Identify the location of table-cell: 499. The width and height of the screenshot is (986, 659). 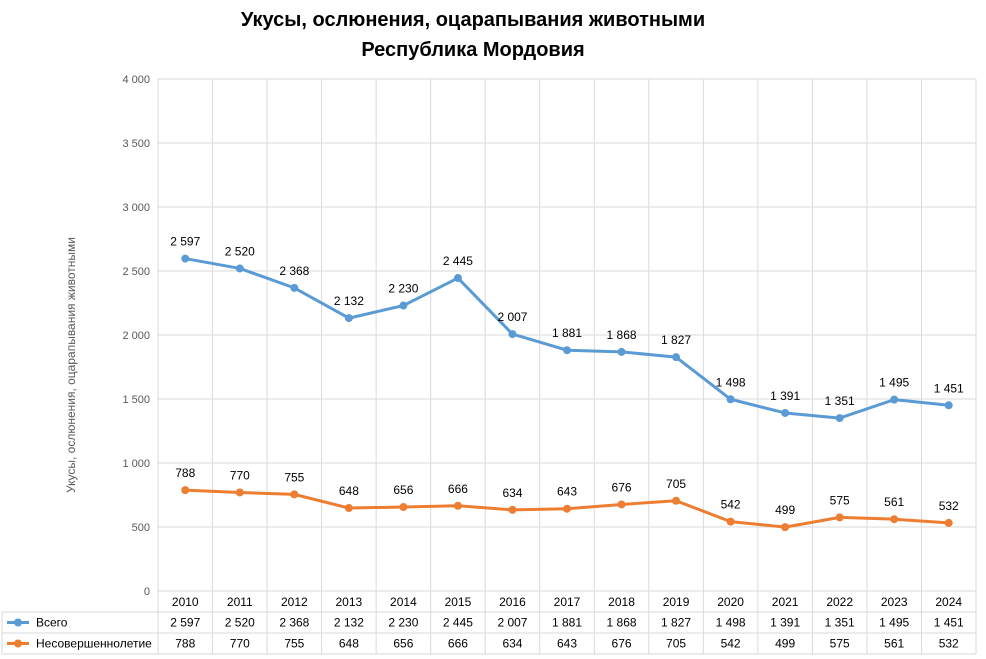
(785, 644).